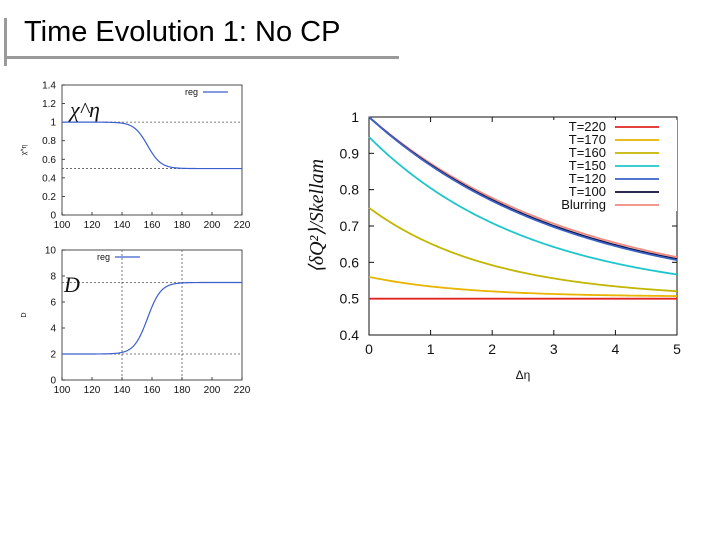 The image size is (720, 540). Describe the element at coordinates (53, 277) in the screenshot. I see `diffusion-y-tick-label-4: 8` at that location.